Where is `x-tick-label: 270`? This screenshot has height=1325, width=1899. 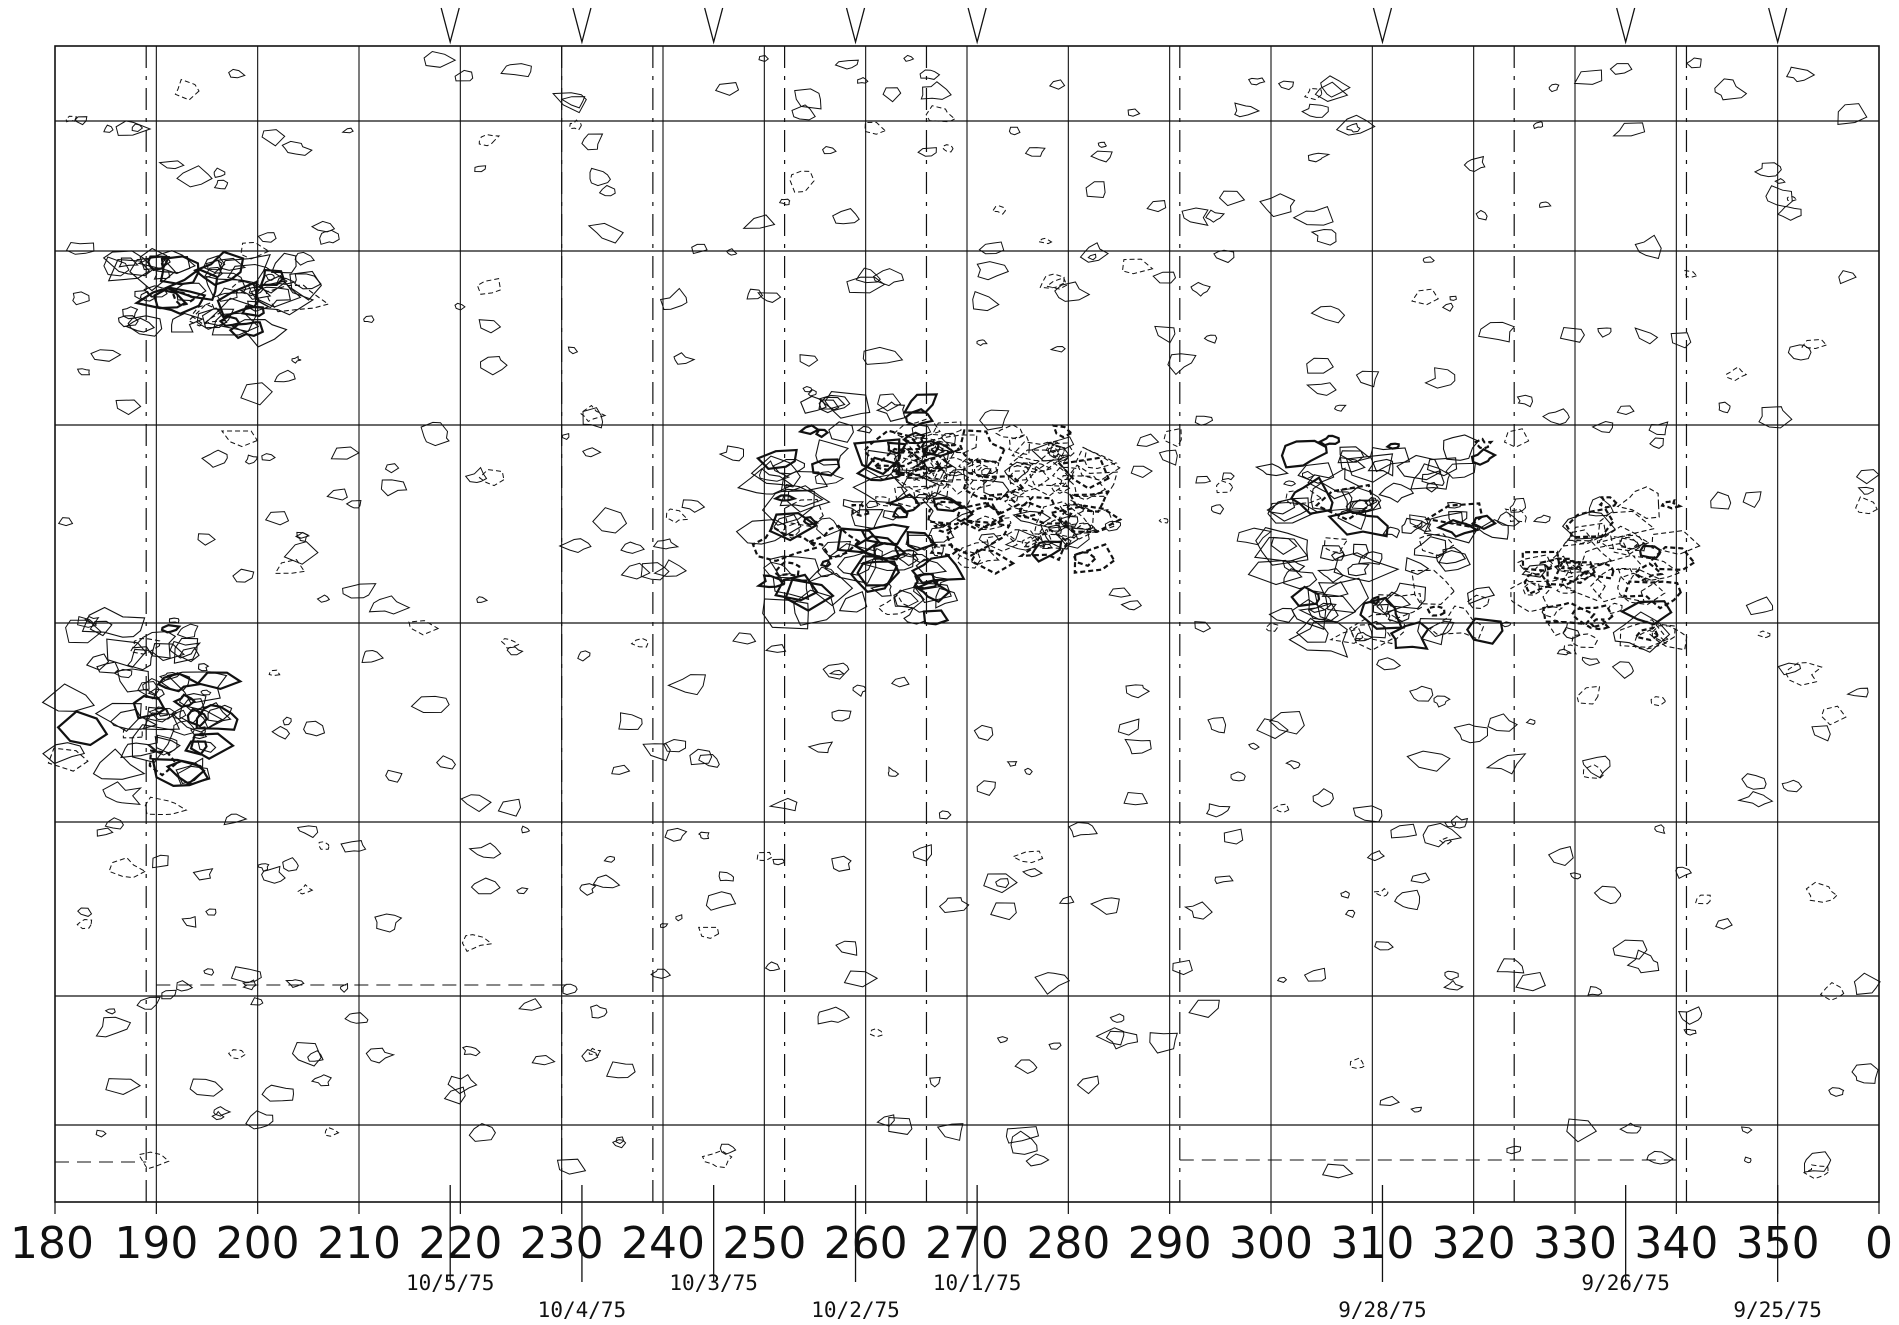
x-tick-label: 270 is located at coordinates (967, 1243).